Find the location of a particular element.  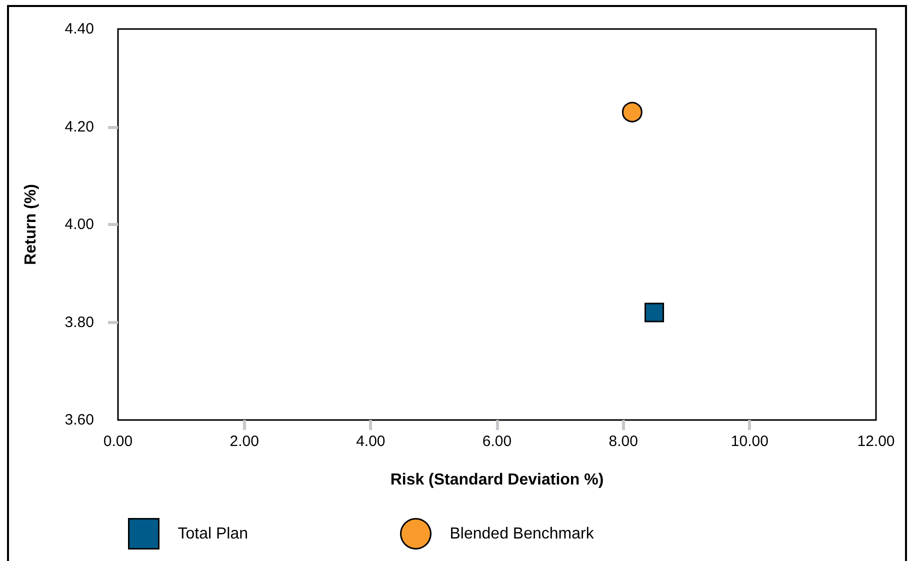

x-tick-label: 10.00 is located at coordinates (749, 441).